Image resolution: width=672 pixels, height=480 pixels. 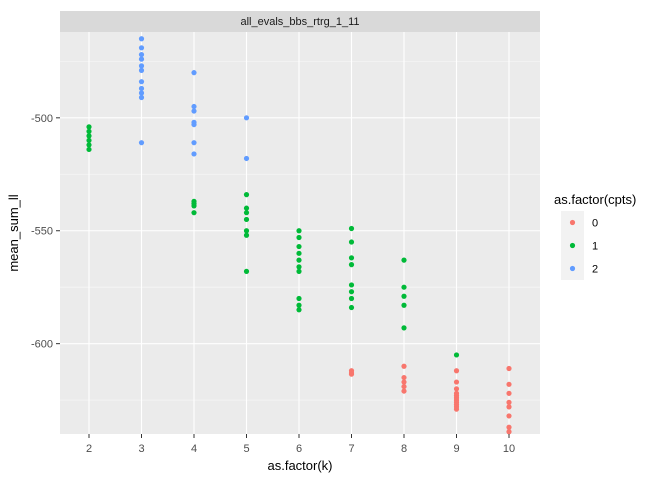 What do you see at coordinates (509, 449) in the screenshot?
I see `x-tick-label: 10` at bounding box center [509, 449].